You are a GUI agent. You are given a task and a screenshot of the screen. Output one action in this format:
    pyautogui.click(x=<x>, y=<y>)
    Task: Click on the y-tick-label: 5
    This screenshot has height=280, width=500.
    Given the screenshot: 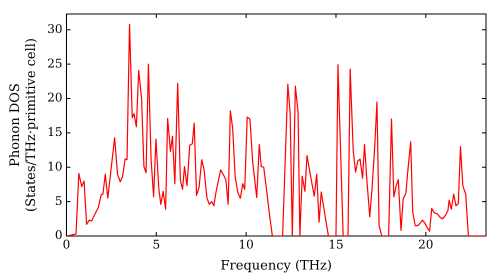 What is the action you would take?
    pyautogui.click(x=58, y=201)
    